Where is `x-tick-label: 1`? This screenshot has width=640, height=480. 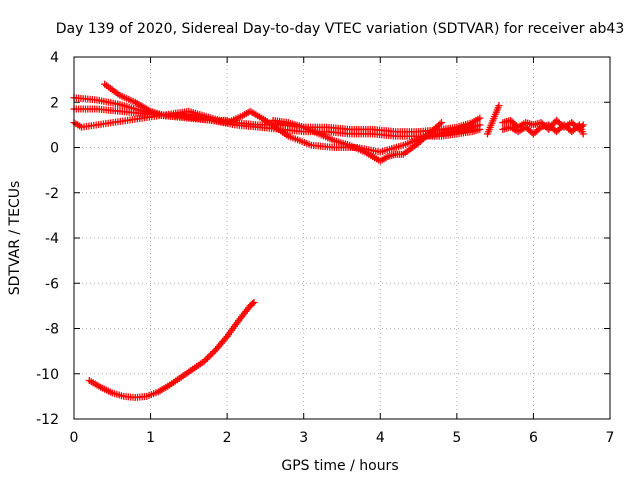
x-tick-label: 1 is located at coordinates (150, 438).